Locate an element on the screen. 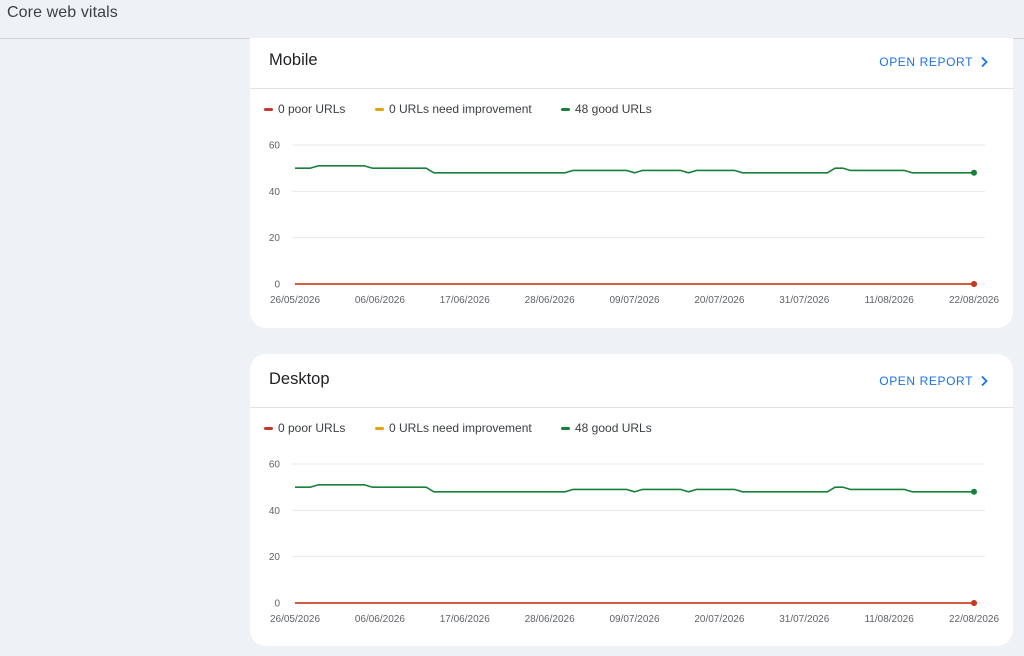 The width and height of the screenshot is (1024, 656). card-header: Desktop OPEN REPORT is located at coordinates (631, 381).